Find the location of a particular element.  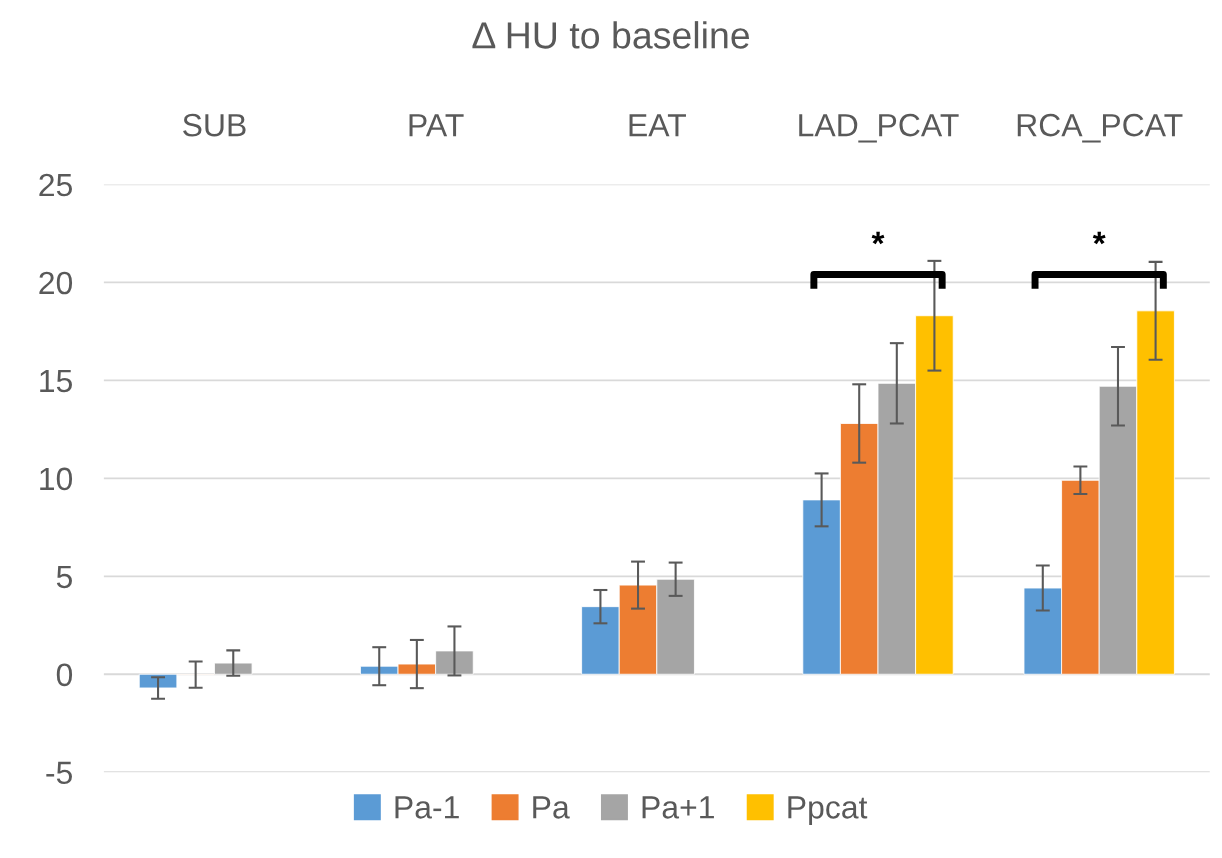

y-tick-label: 25 is located at coordinates (55, 185).